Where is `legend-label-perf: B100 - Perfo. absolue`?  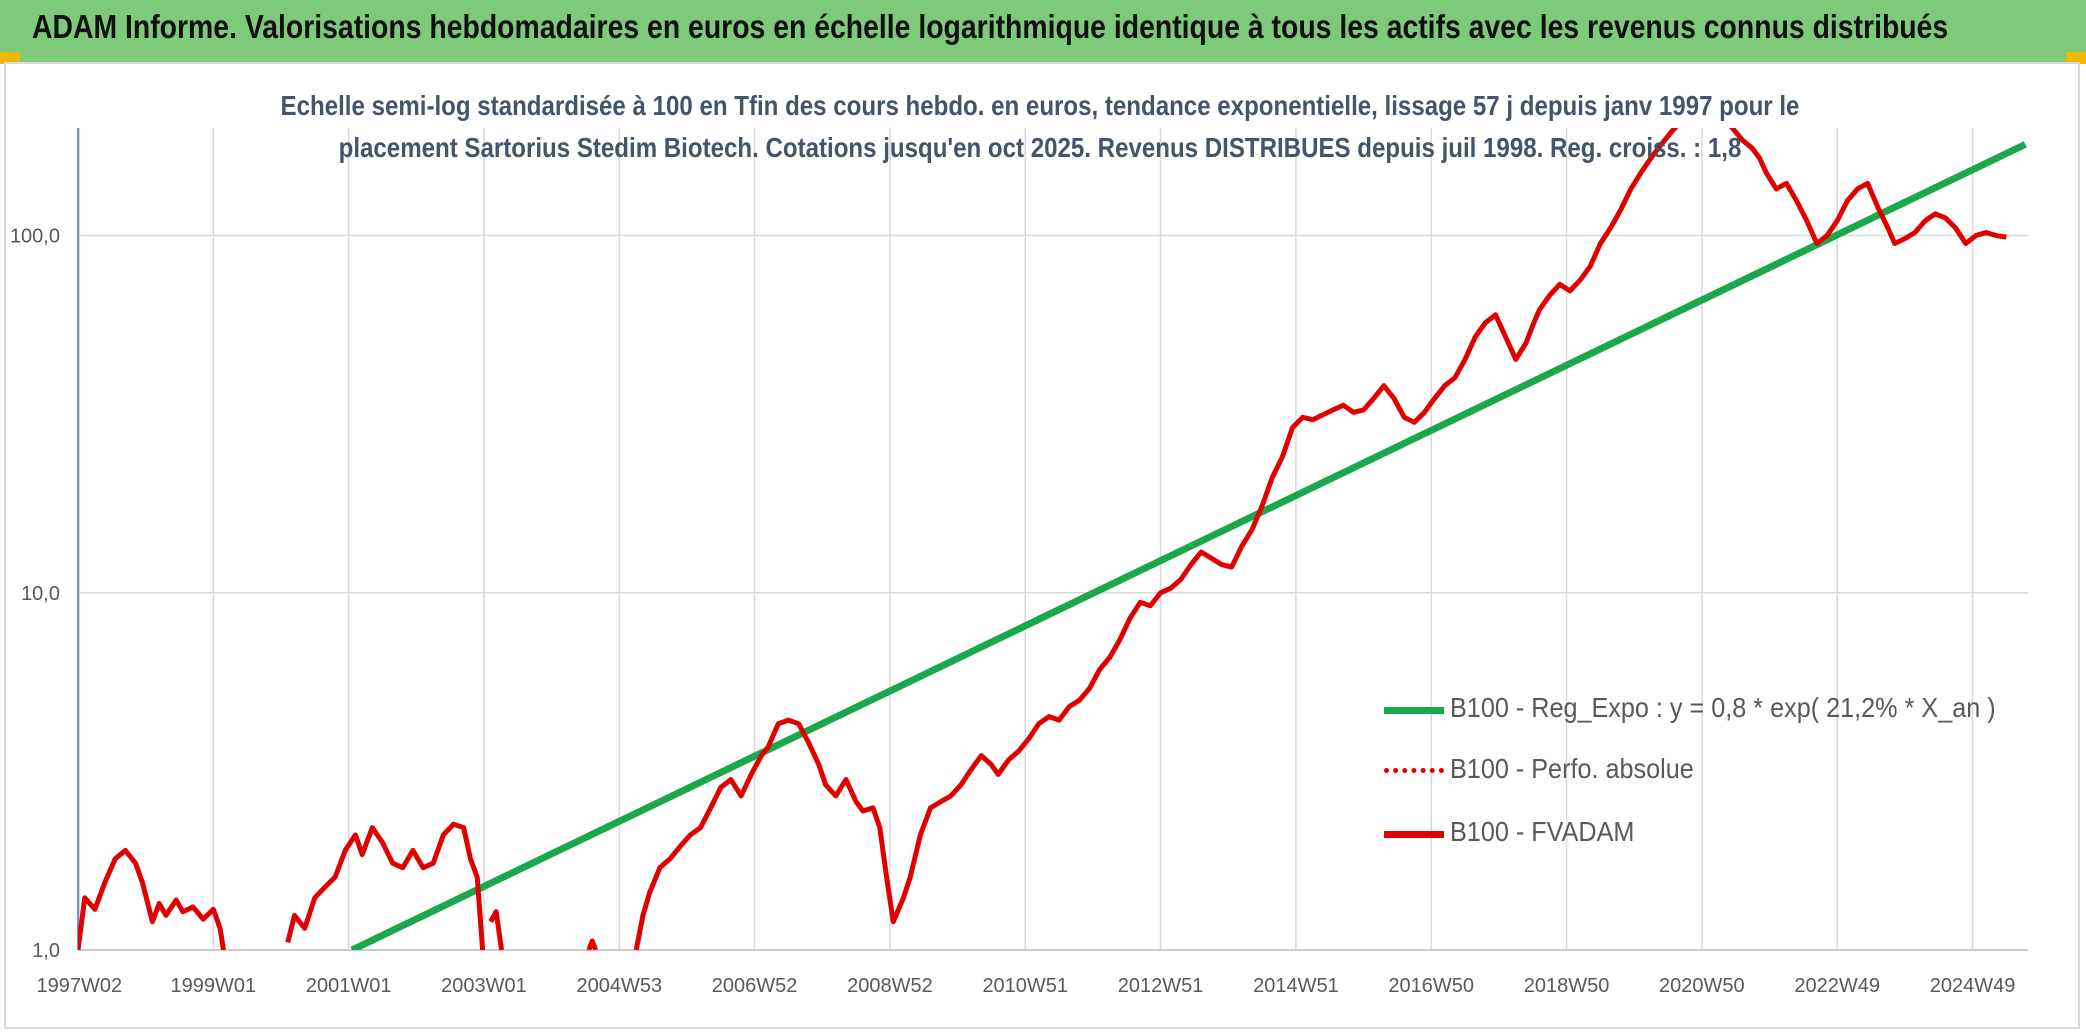
legend-label-perf: B100 - Perfo. absolue is located at coordinates (1572, 768).